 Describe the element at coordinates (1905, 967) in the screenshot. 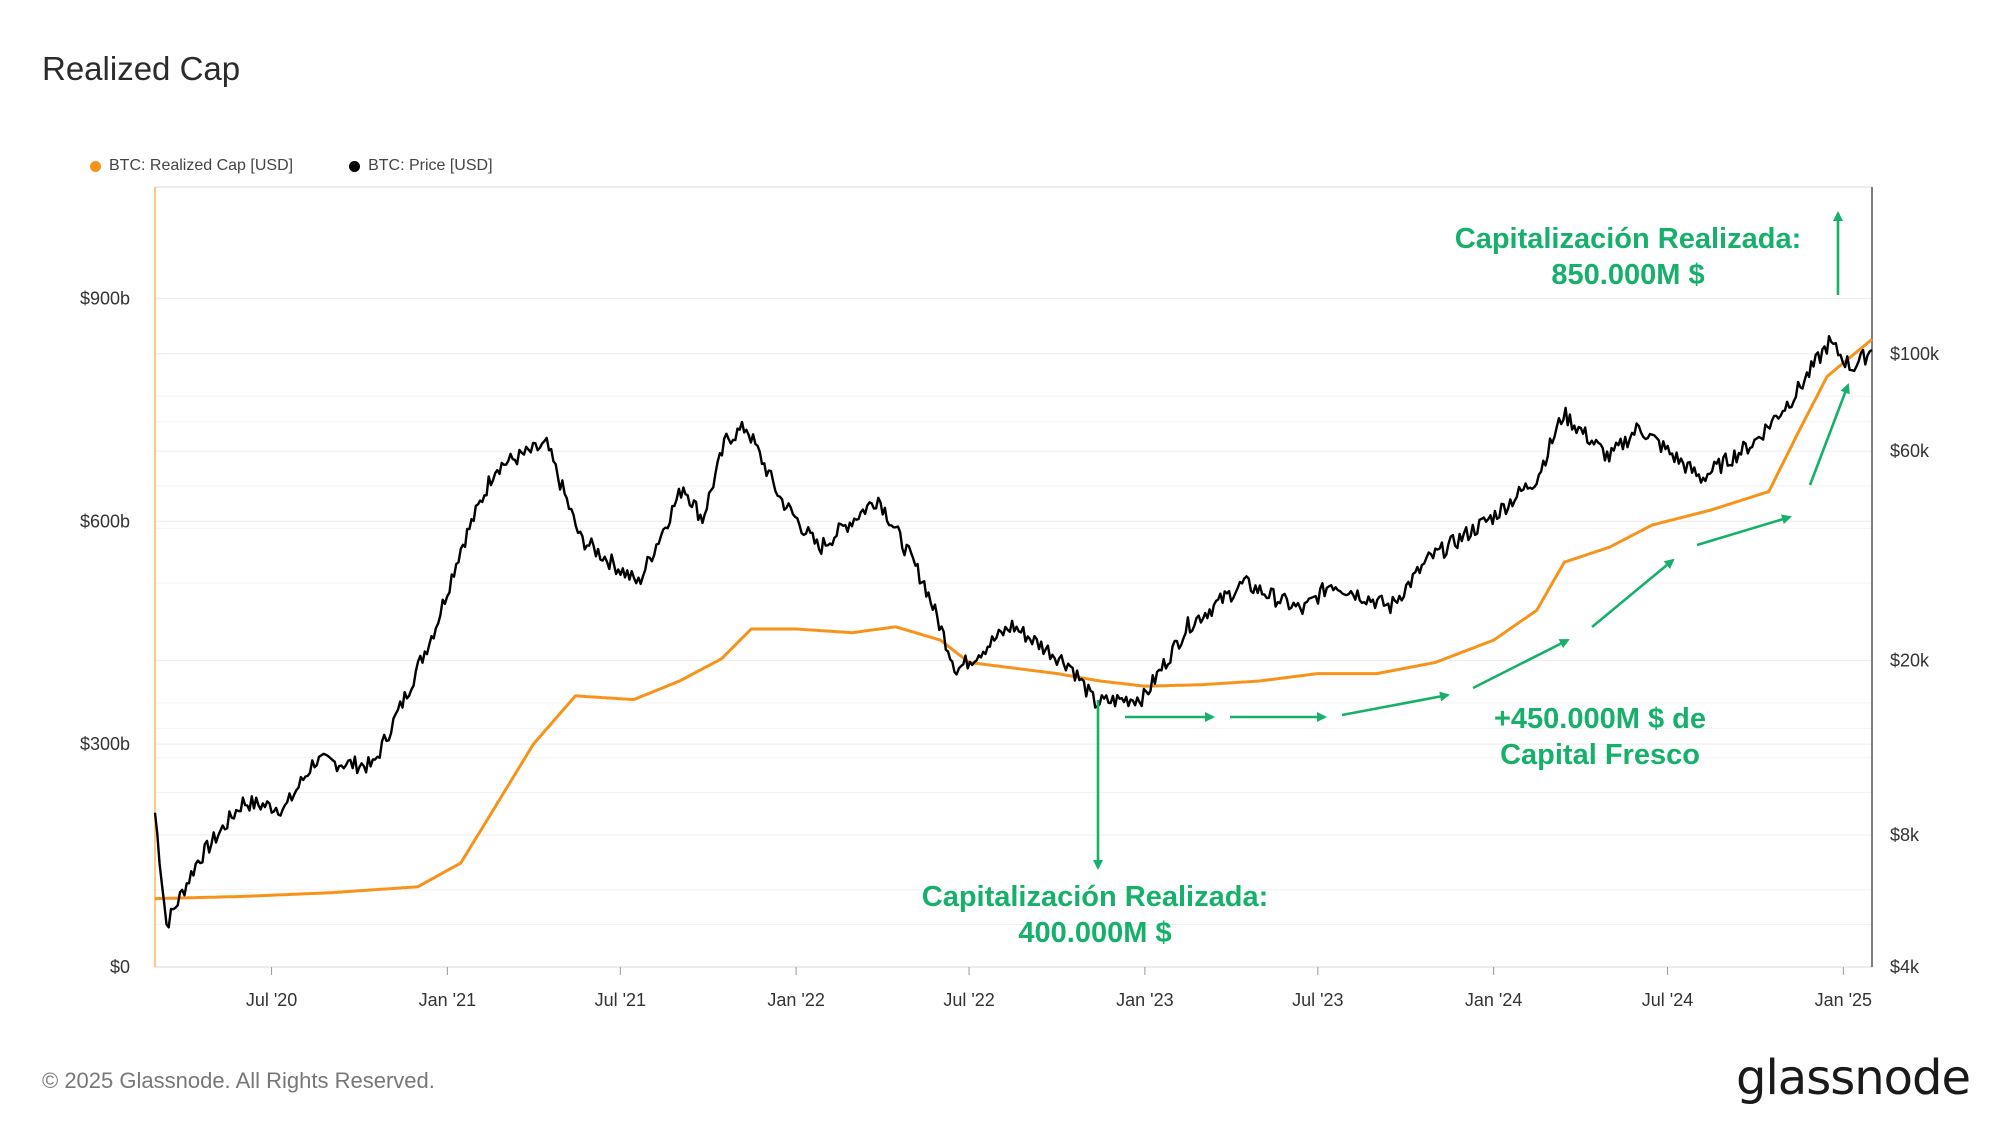

I see `y-right-tick-label: $4k` at that location.